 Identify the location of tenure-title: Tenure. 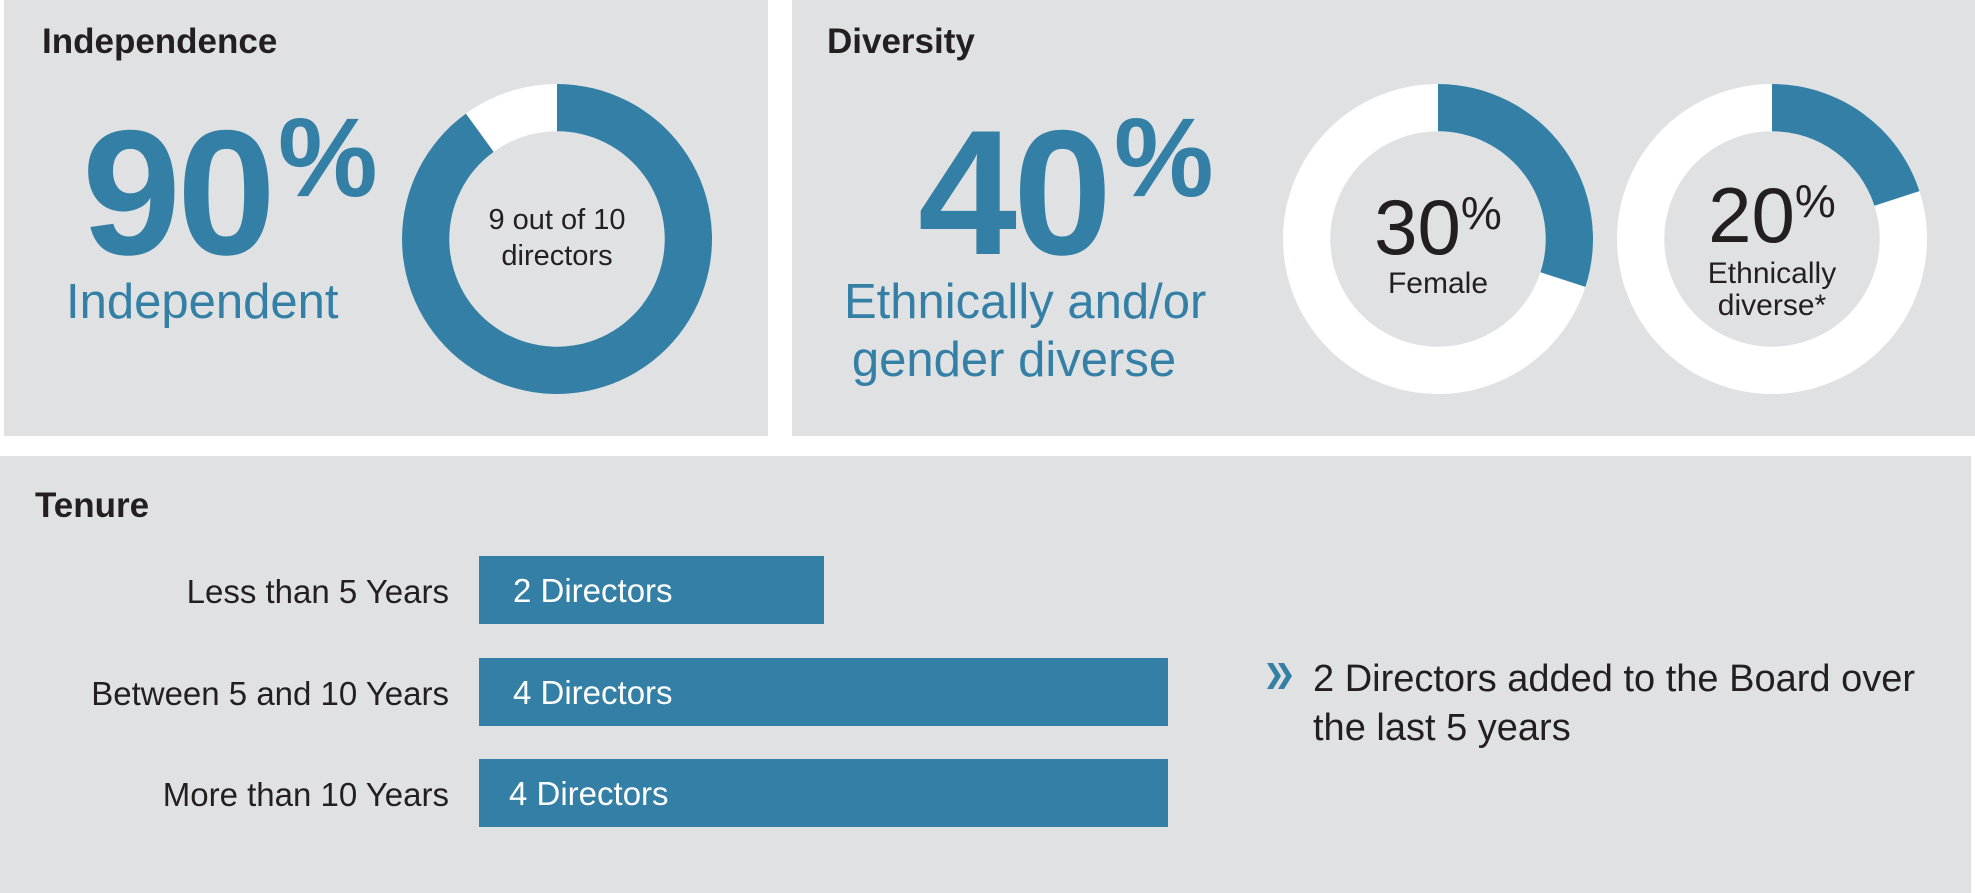
(92, 505).